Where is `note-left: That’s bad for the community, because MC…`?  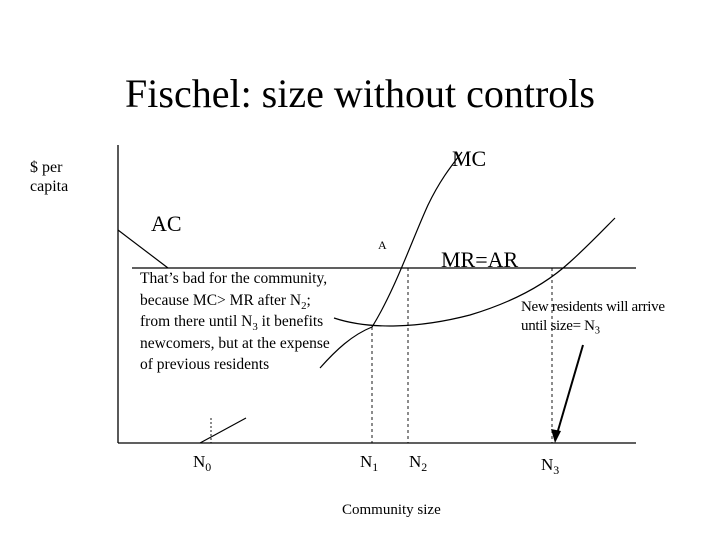
note-left: That’s bad for the community, because MC… is located at coordinates (235, 321).